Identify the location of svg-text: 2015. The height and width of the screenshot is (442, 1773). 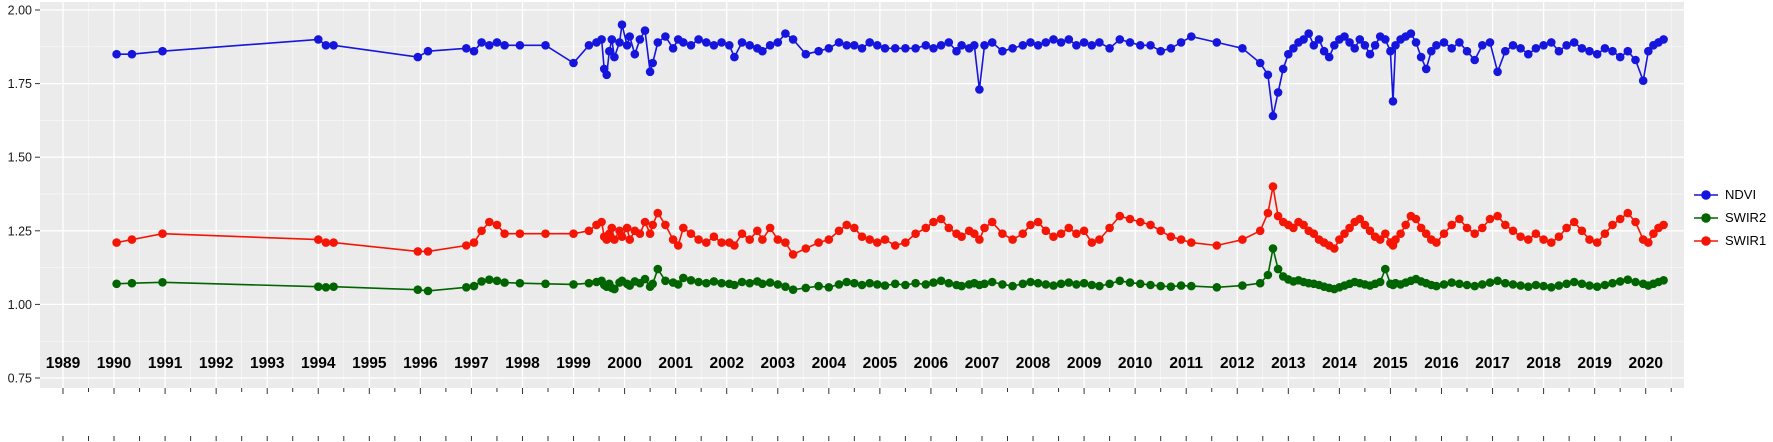
(1390, 363).